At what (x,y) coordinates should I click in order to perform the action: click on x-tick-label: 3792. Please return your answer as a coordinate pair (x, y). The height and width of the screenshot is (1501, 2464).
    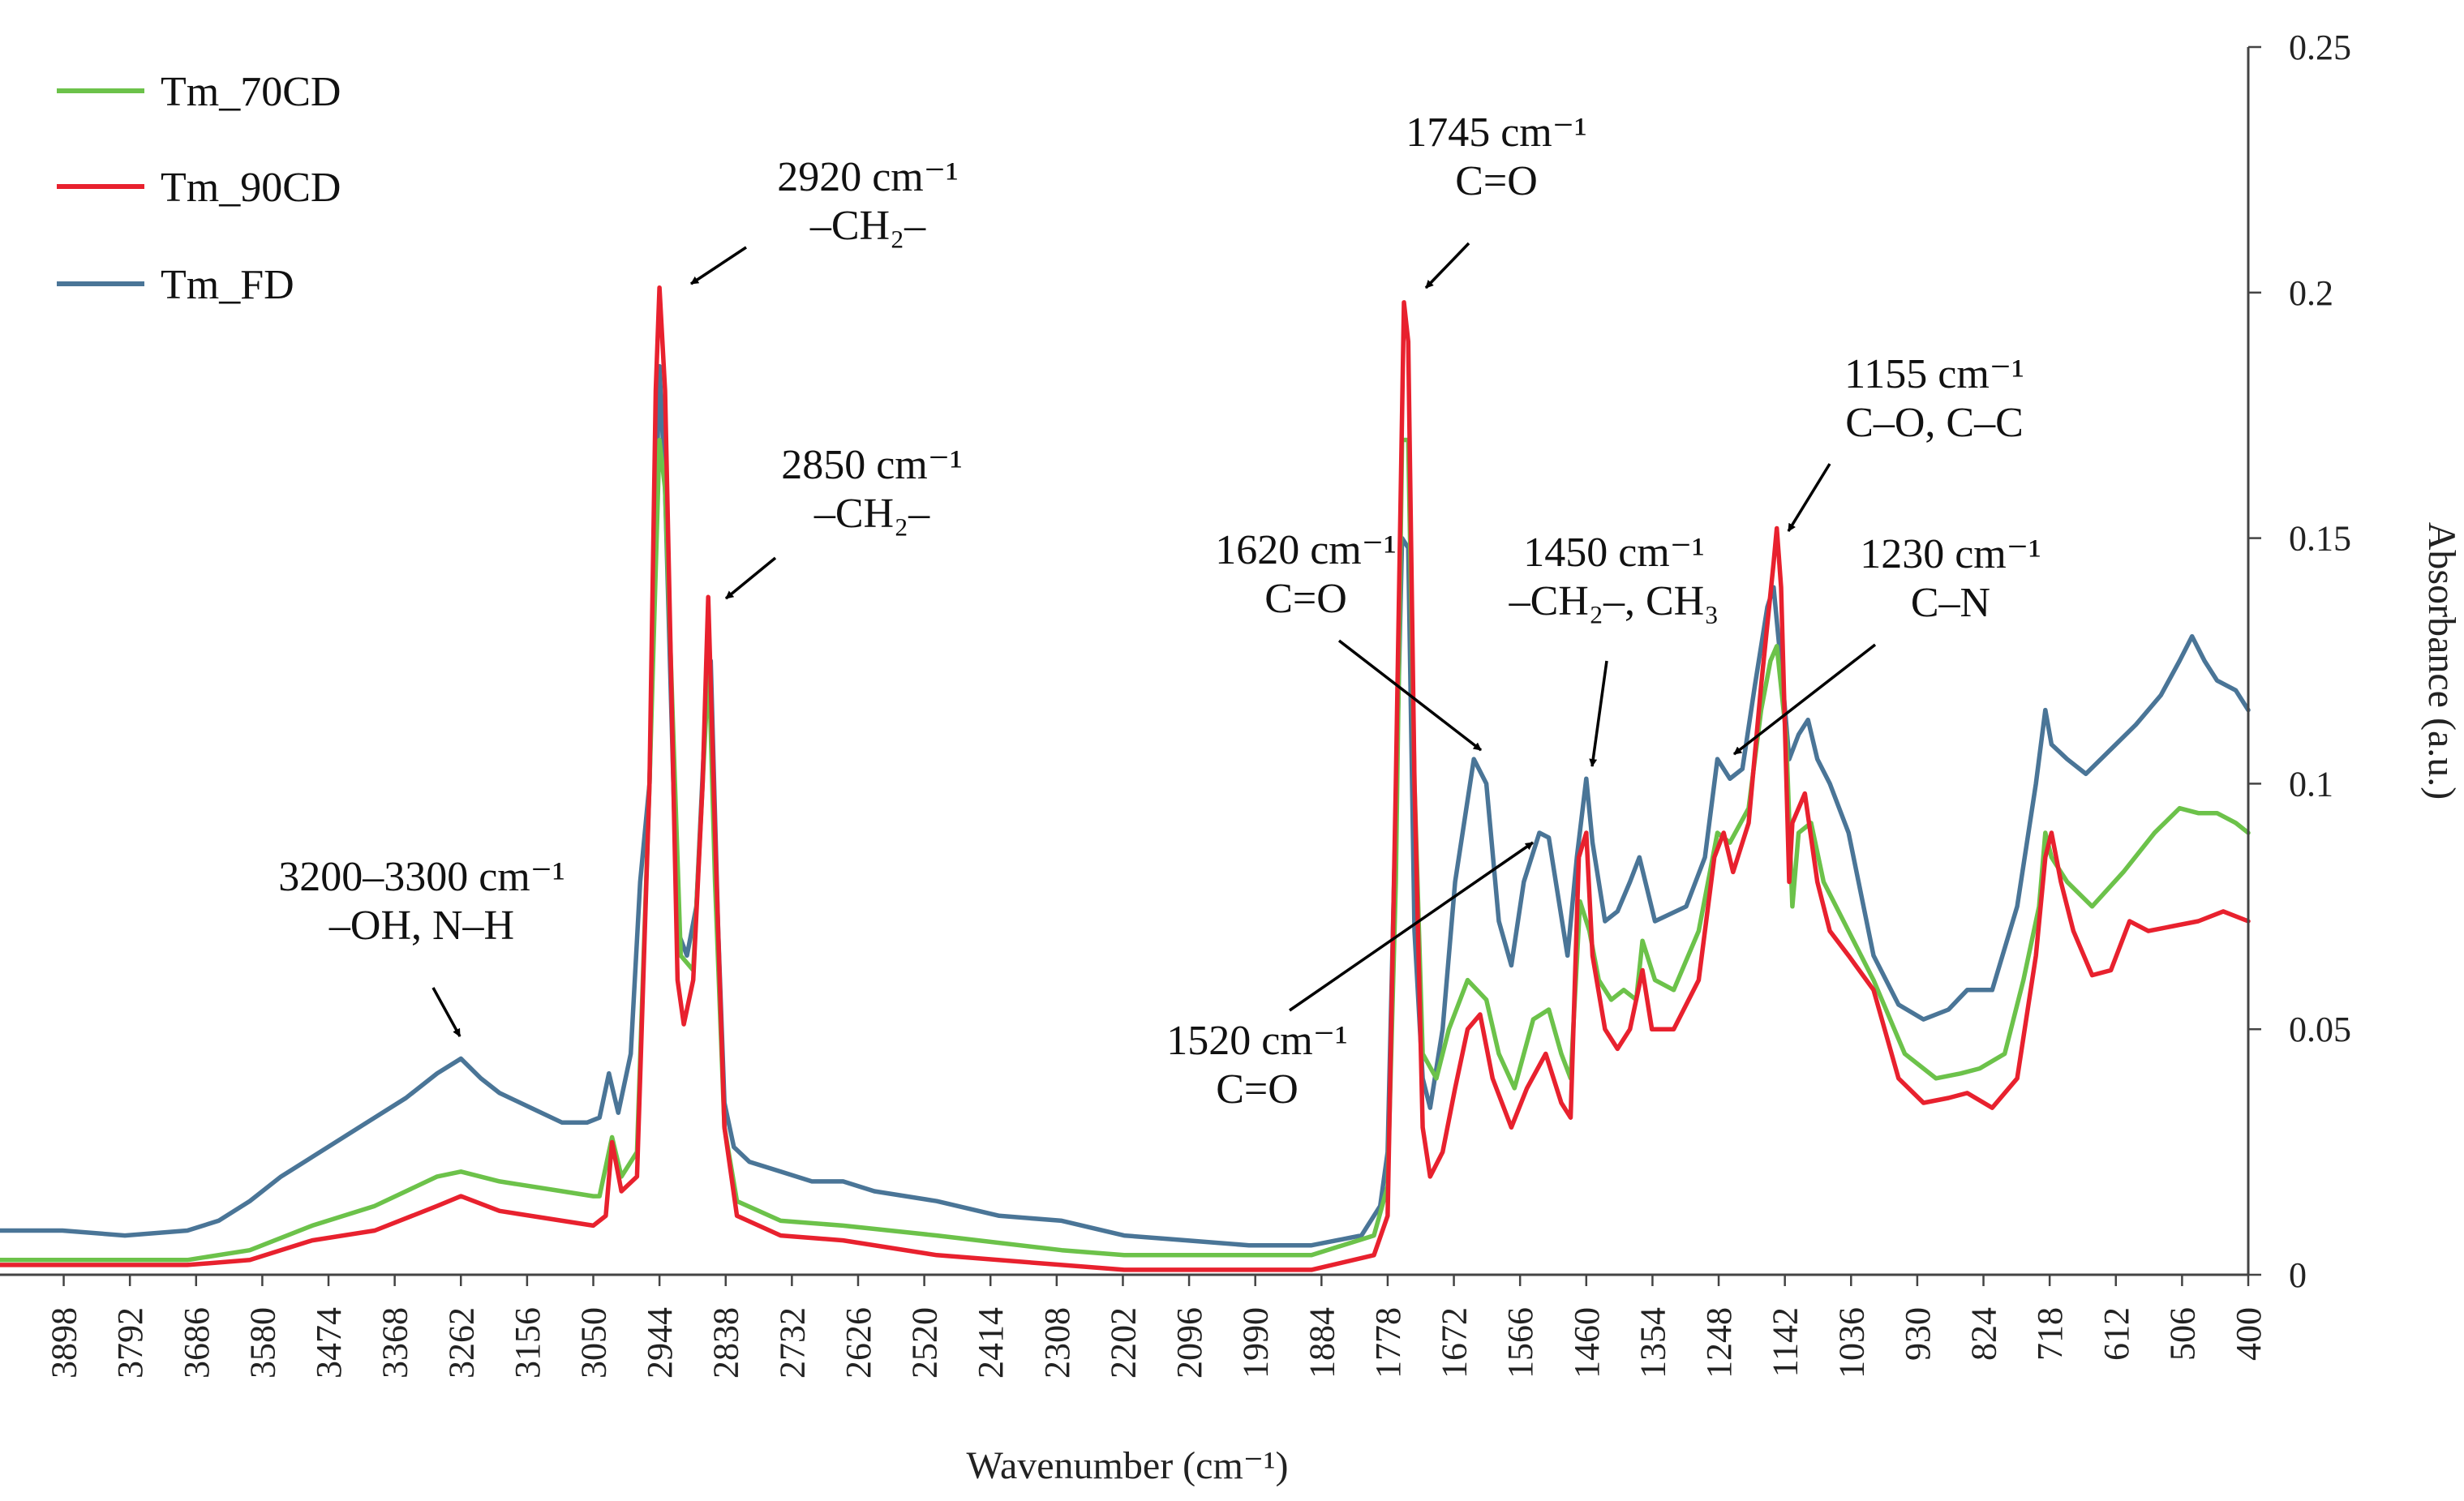
    Looking at the image, I should click on (130, 1343).